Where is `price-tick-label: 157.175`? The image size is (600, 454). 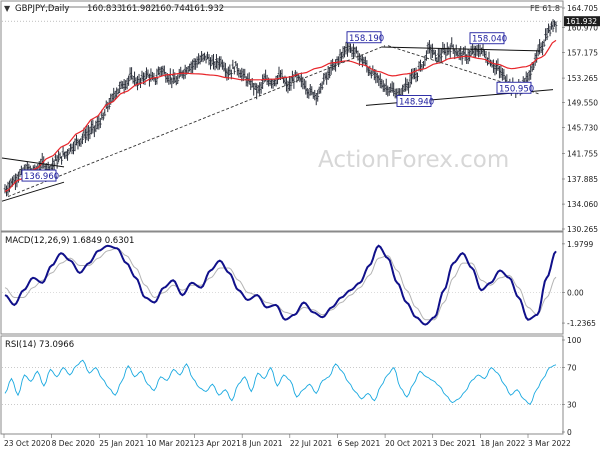 price-tick-label: 157.175 is located at coordinates (582, 52).